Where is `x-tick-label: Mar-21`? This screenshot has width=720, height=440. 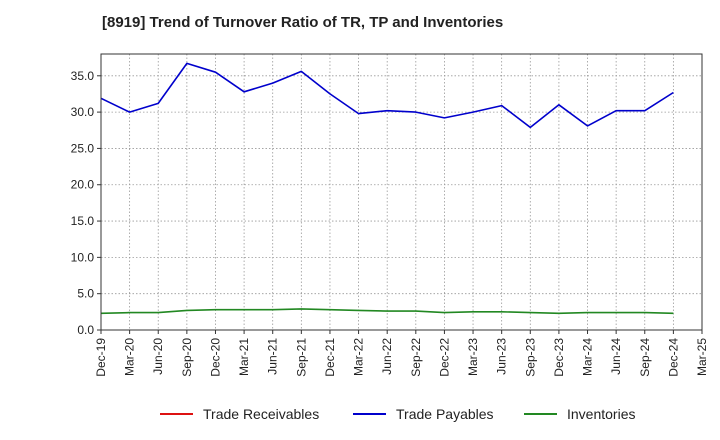
x-tick-label: Mar-21 is located at coordinates (244, 357).